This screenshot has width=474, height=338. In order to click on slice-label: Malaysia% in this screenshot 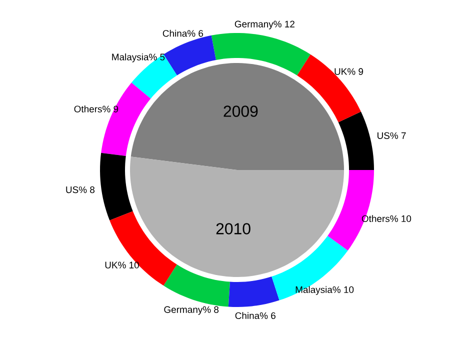, I will do `click(134, 57)`.